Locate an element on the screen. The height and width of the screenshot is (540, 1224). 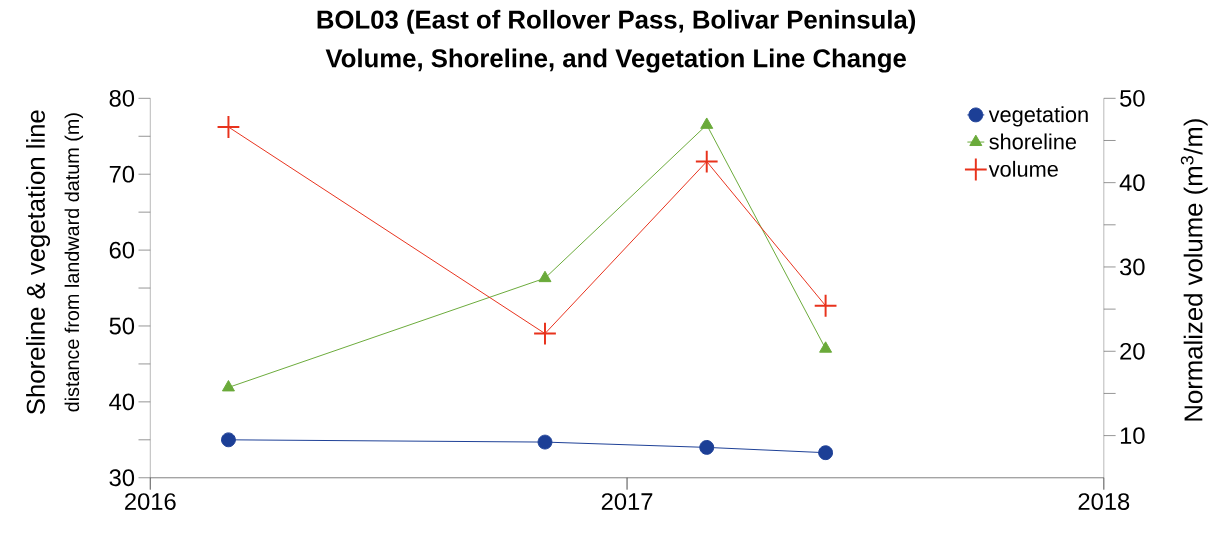
chart-title: BOL03 (East of Rollover Pass, Bolivar Peninsula) is located at coordinates (616, 21).